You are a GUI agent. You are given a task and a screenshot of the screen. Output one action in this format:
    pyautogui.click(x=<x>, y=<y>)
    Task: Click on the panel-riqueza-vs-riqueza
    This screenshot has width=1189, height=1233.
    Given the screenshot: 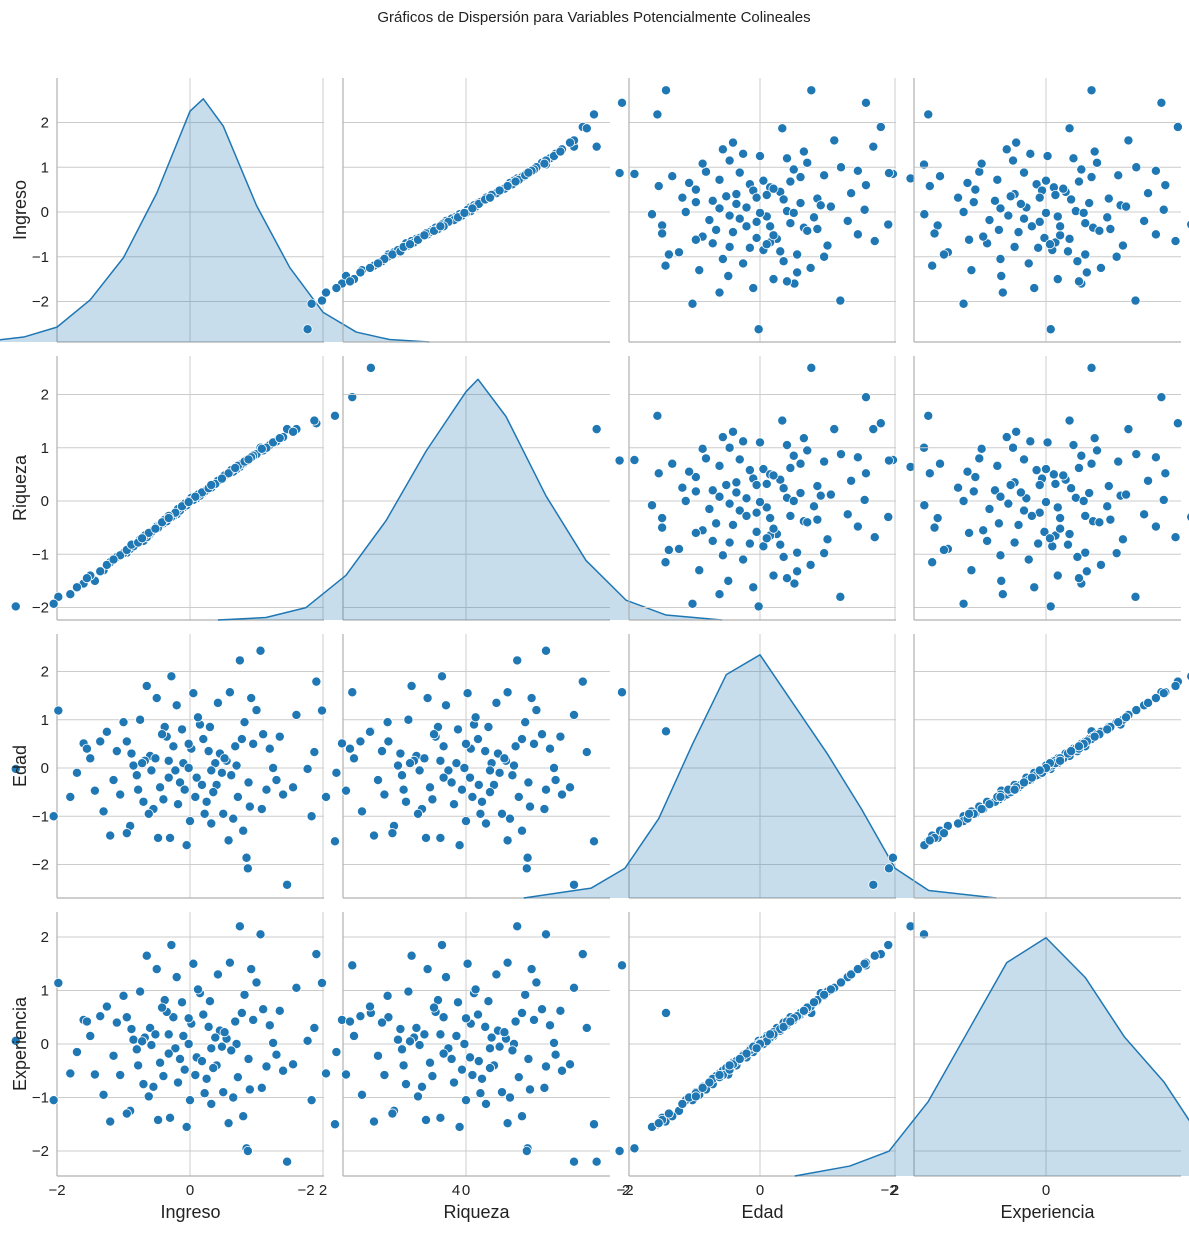 What is the action you would take?
    pyautogui.click(x=470, y=488)
    